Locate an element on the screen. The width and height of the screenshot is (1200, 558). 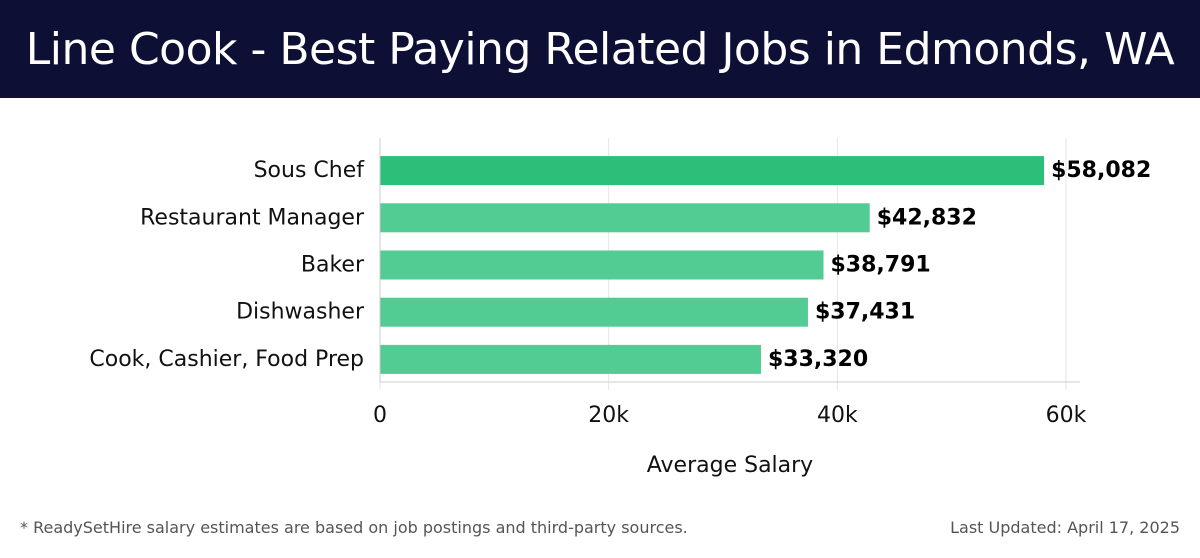
value-label: $58,082 is located at coordinates (1101, 170).